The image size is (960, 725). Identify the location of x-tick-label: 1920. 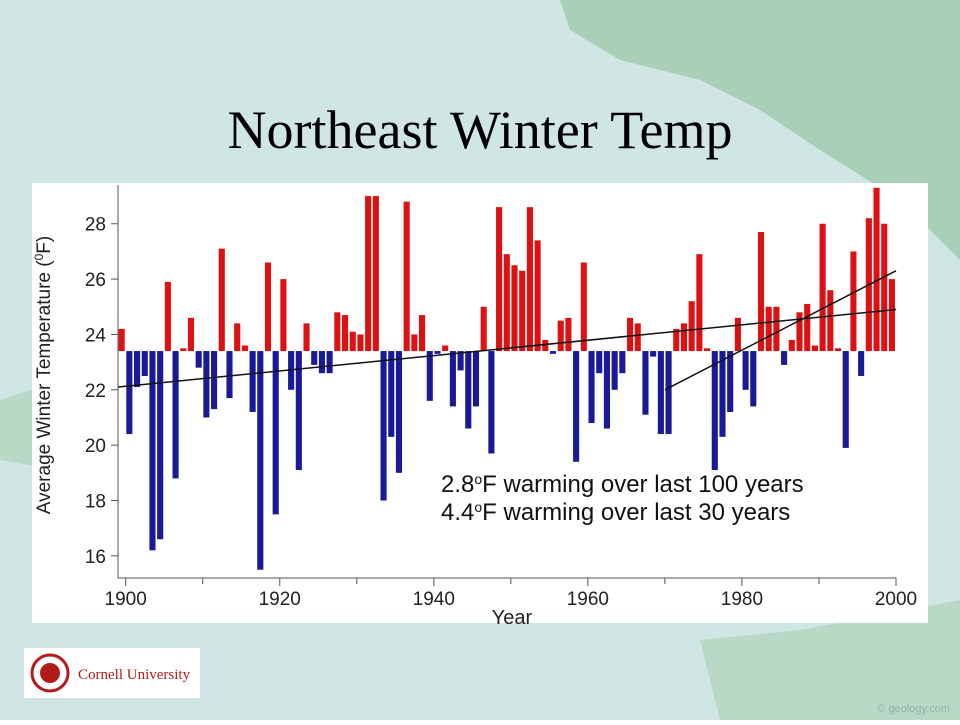
(280, 599).